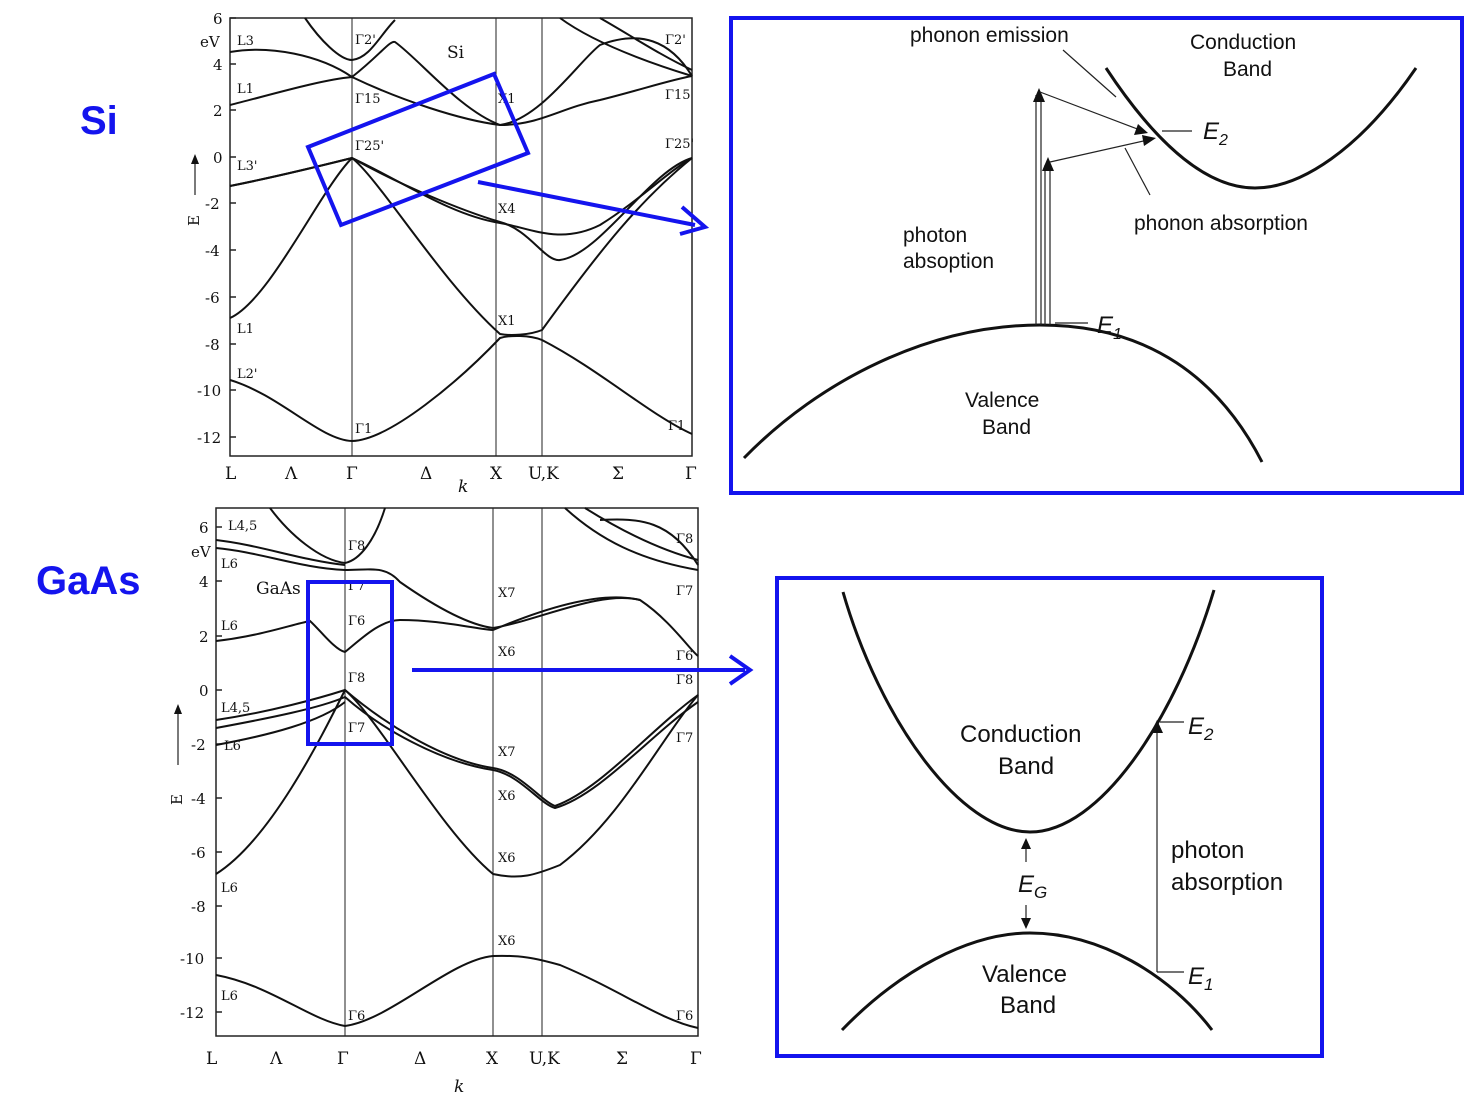 Image resolution: width=1465 pixels, height=1103 pixels. Describe the element at coordinates (1006, 427) in the screenshot. I see `indirect-valence-label-2: Band` at that location.